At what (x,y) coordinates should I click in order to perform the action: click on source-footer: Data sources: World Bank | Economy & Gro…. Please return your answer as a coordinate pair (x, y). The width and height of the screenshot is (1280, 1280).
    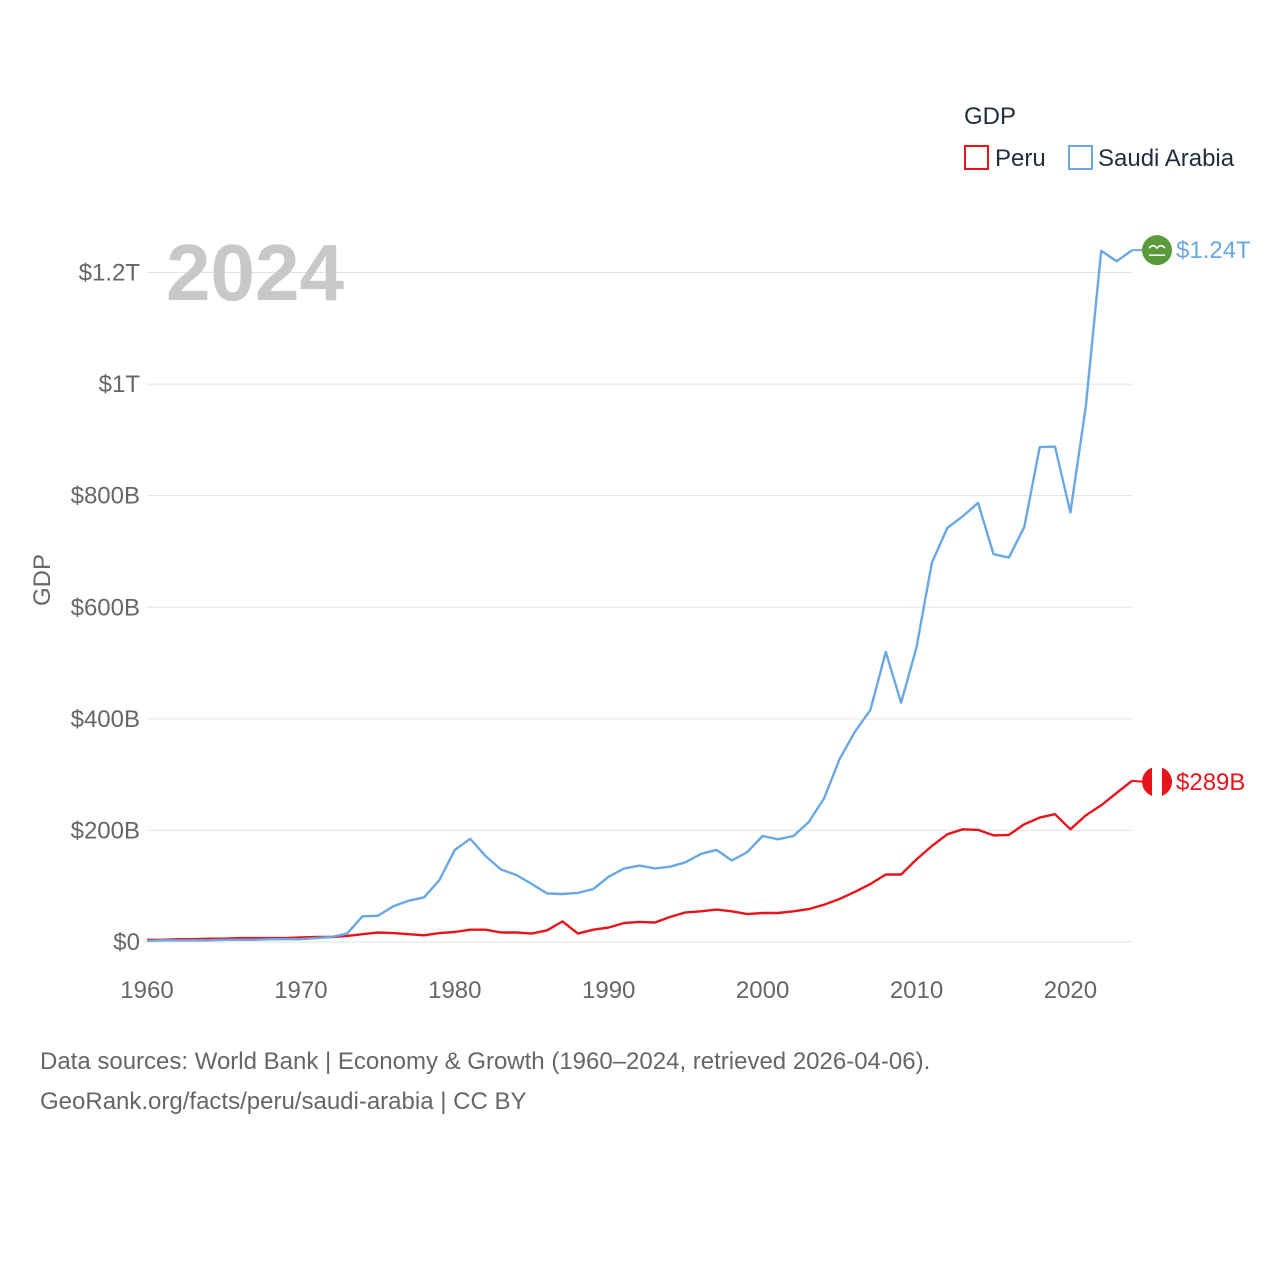
    Looking at the image, I should click on (485, 1082).